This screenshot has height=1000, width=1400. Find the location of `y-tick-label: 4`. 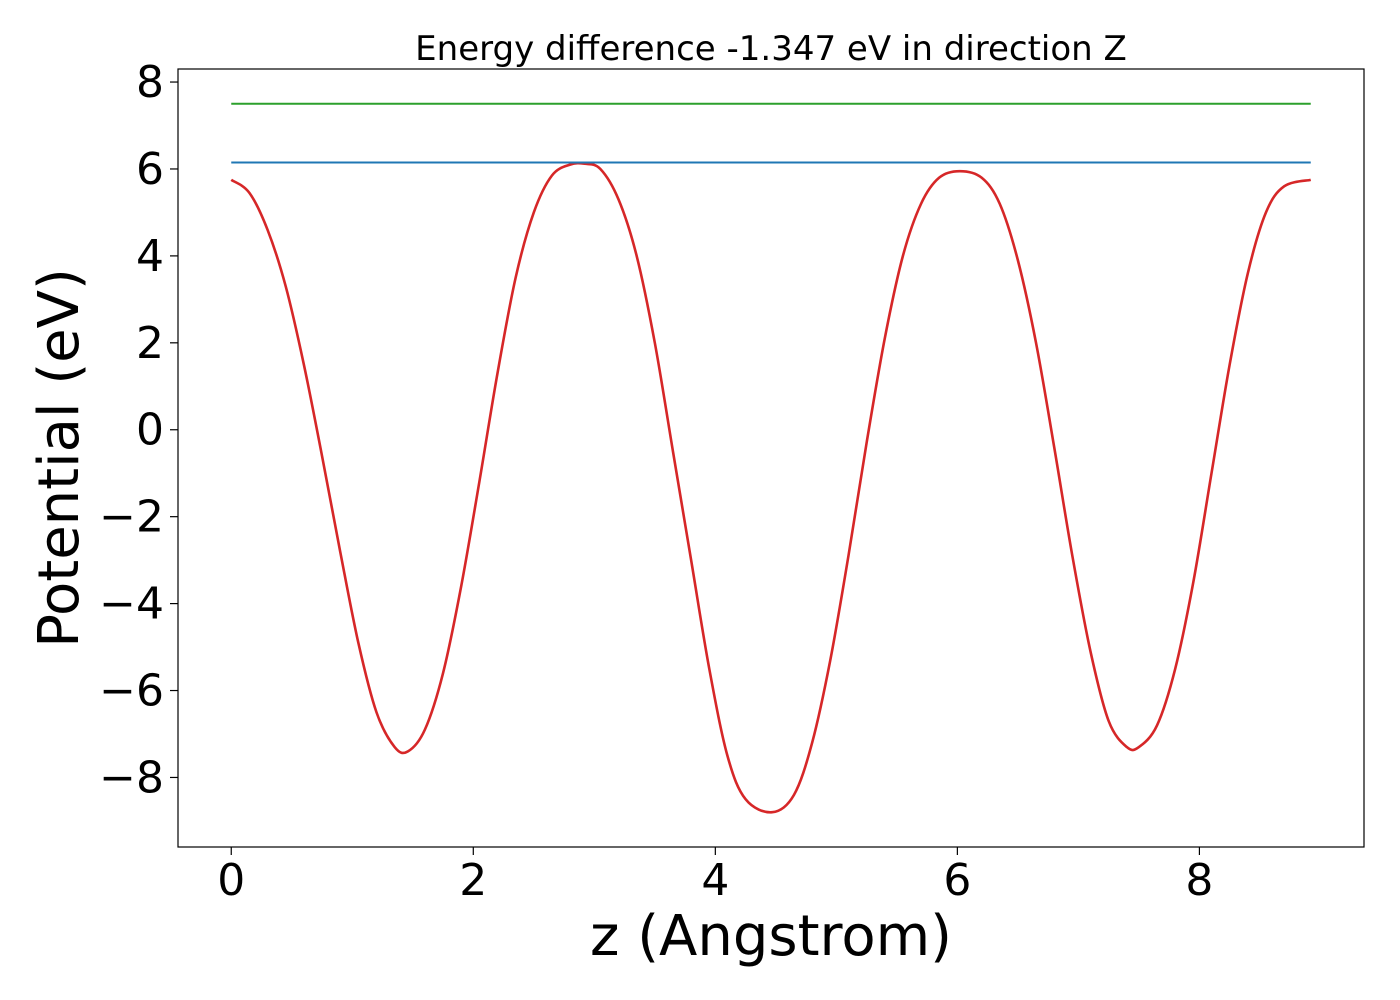

y-tick-label: 4 is located at coordinates (150, 256).